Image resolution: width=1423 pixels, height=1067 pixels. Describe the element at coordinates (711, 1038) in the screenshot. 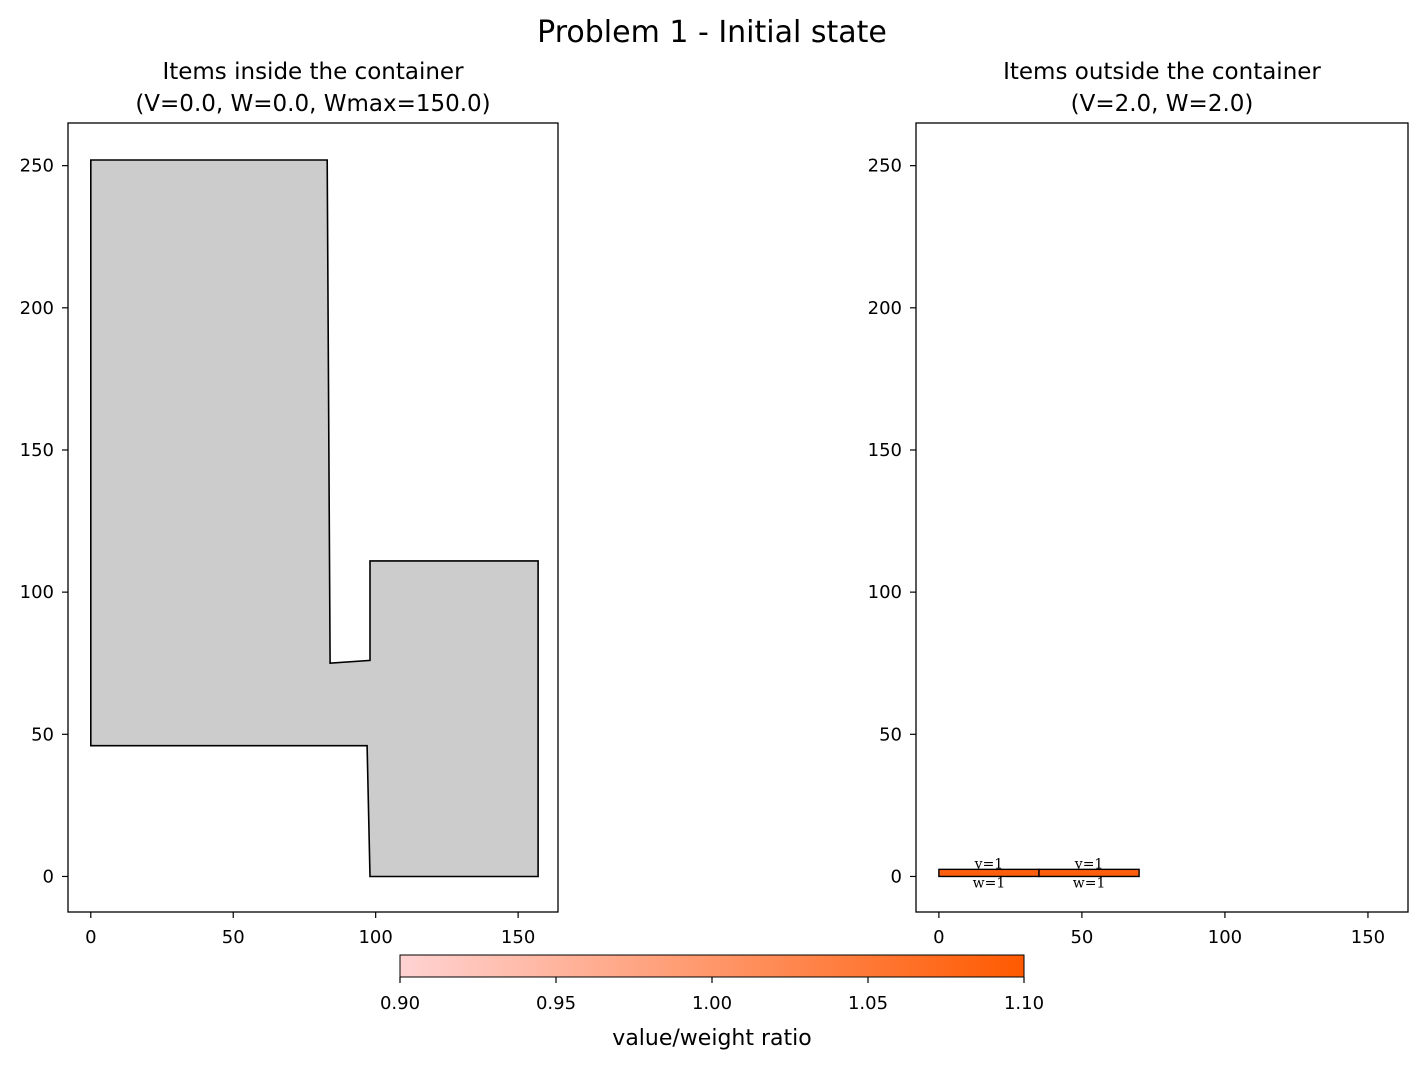

I see `colorbar-label: value/weight ratio` at that location.